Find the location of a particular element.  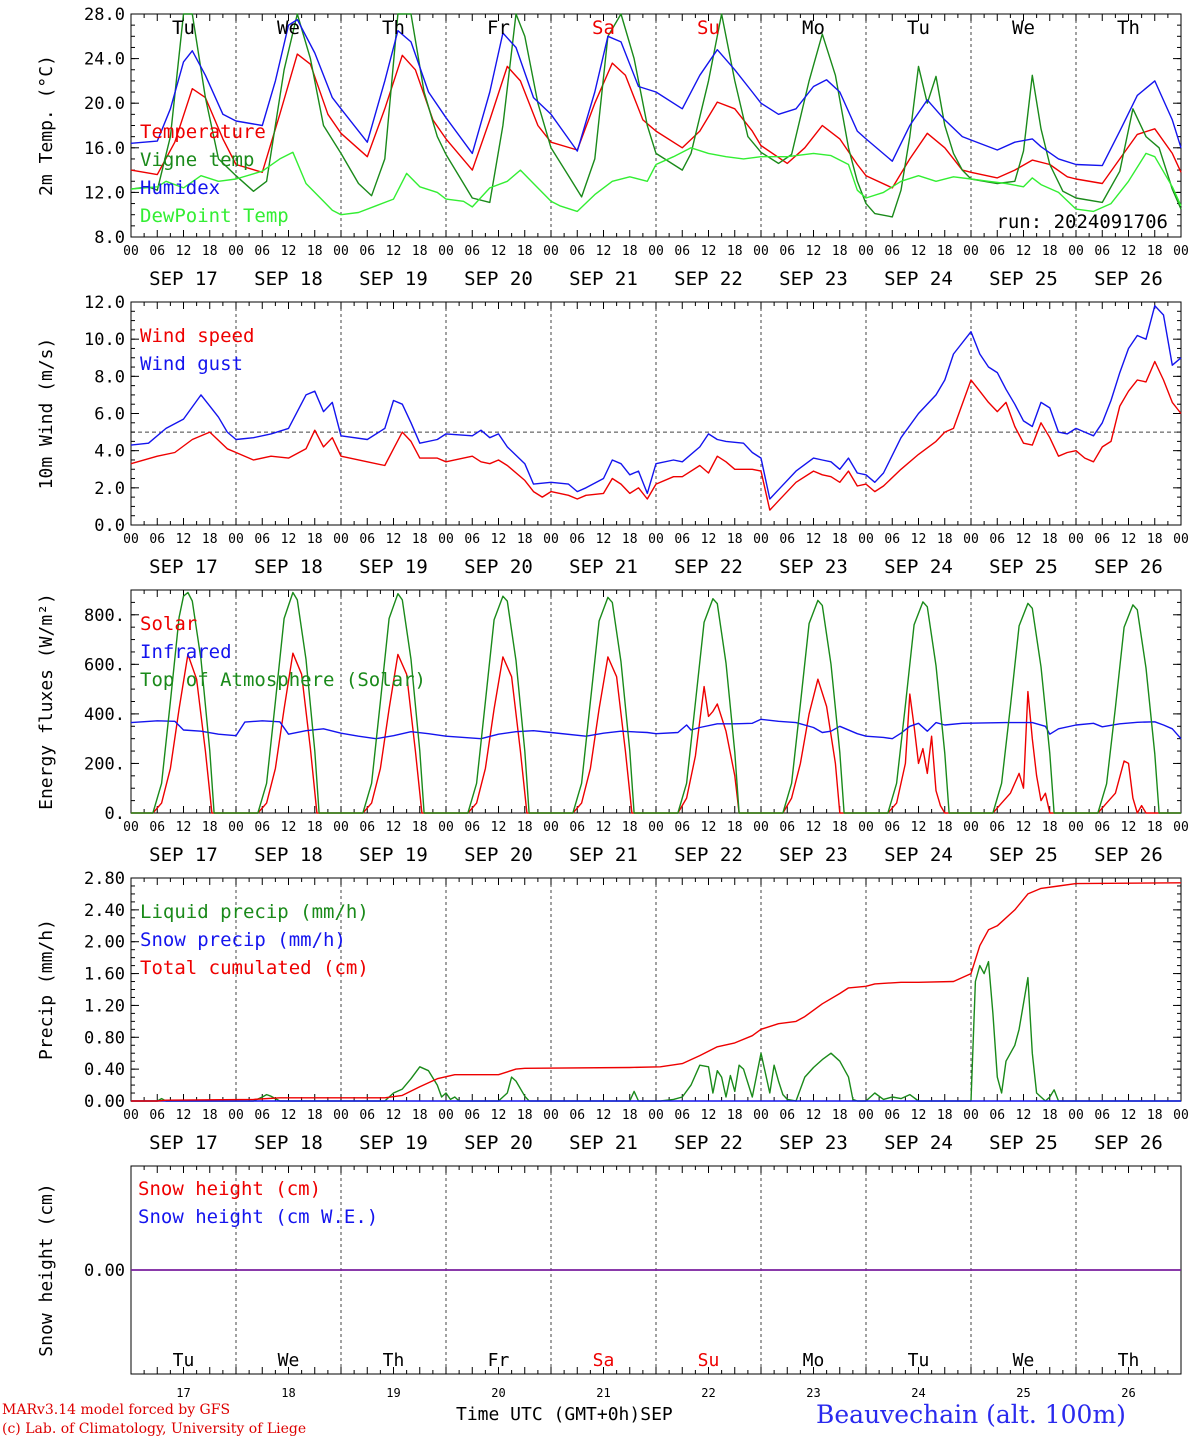

legend-entry: Total cumulated (cm) is located at coordinates (254, 968).